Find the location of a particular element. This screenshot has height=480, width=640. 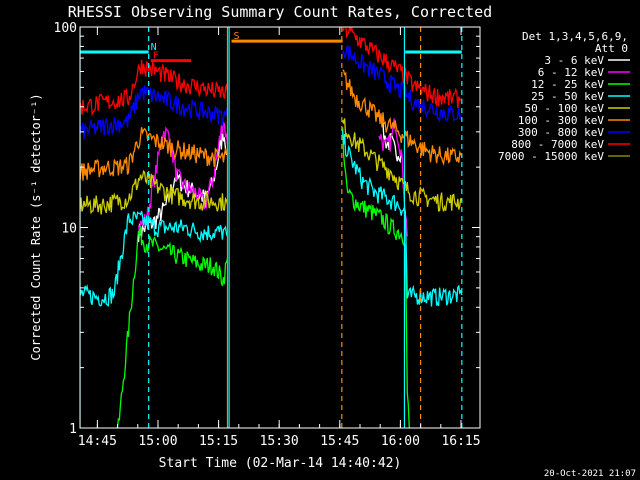

legend-label: 25 - 50 keV is located at coordinates (567, 96).